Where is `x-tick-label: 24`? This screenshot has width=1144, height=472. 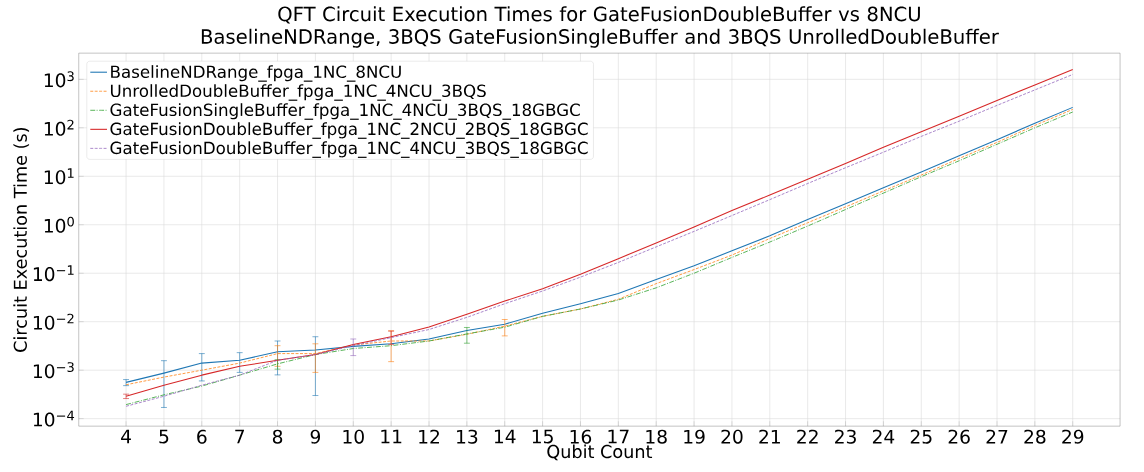 x-tick-label: 24 is located at coordinates (883, 436).